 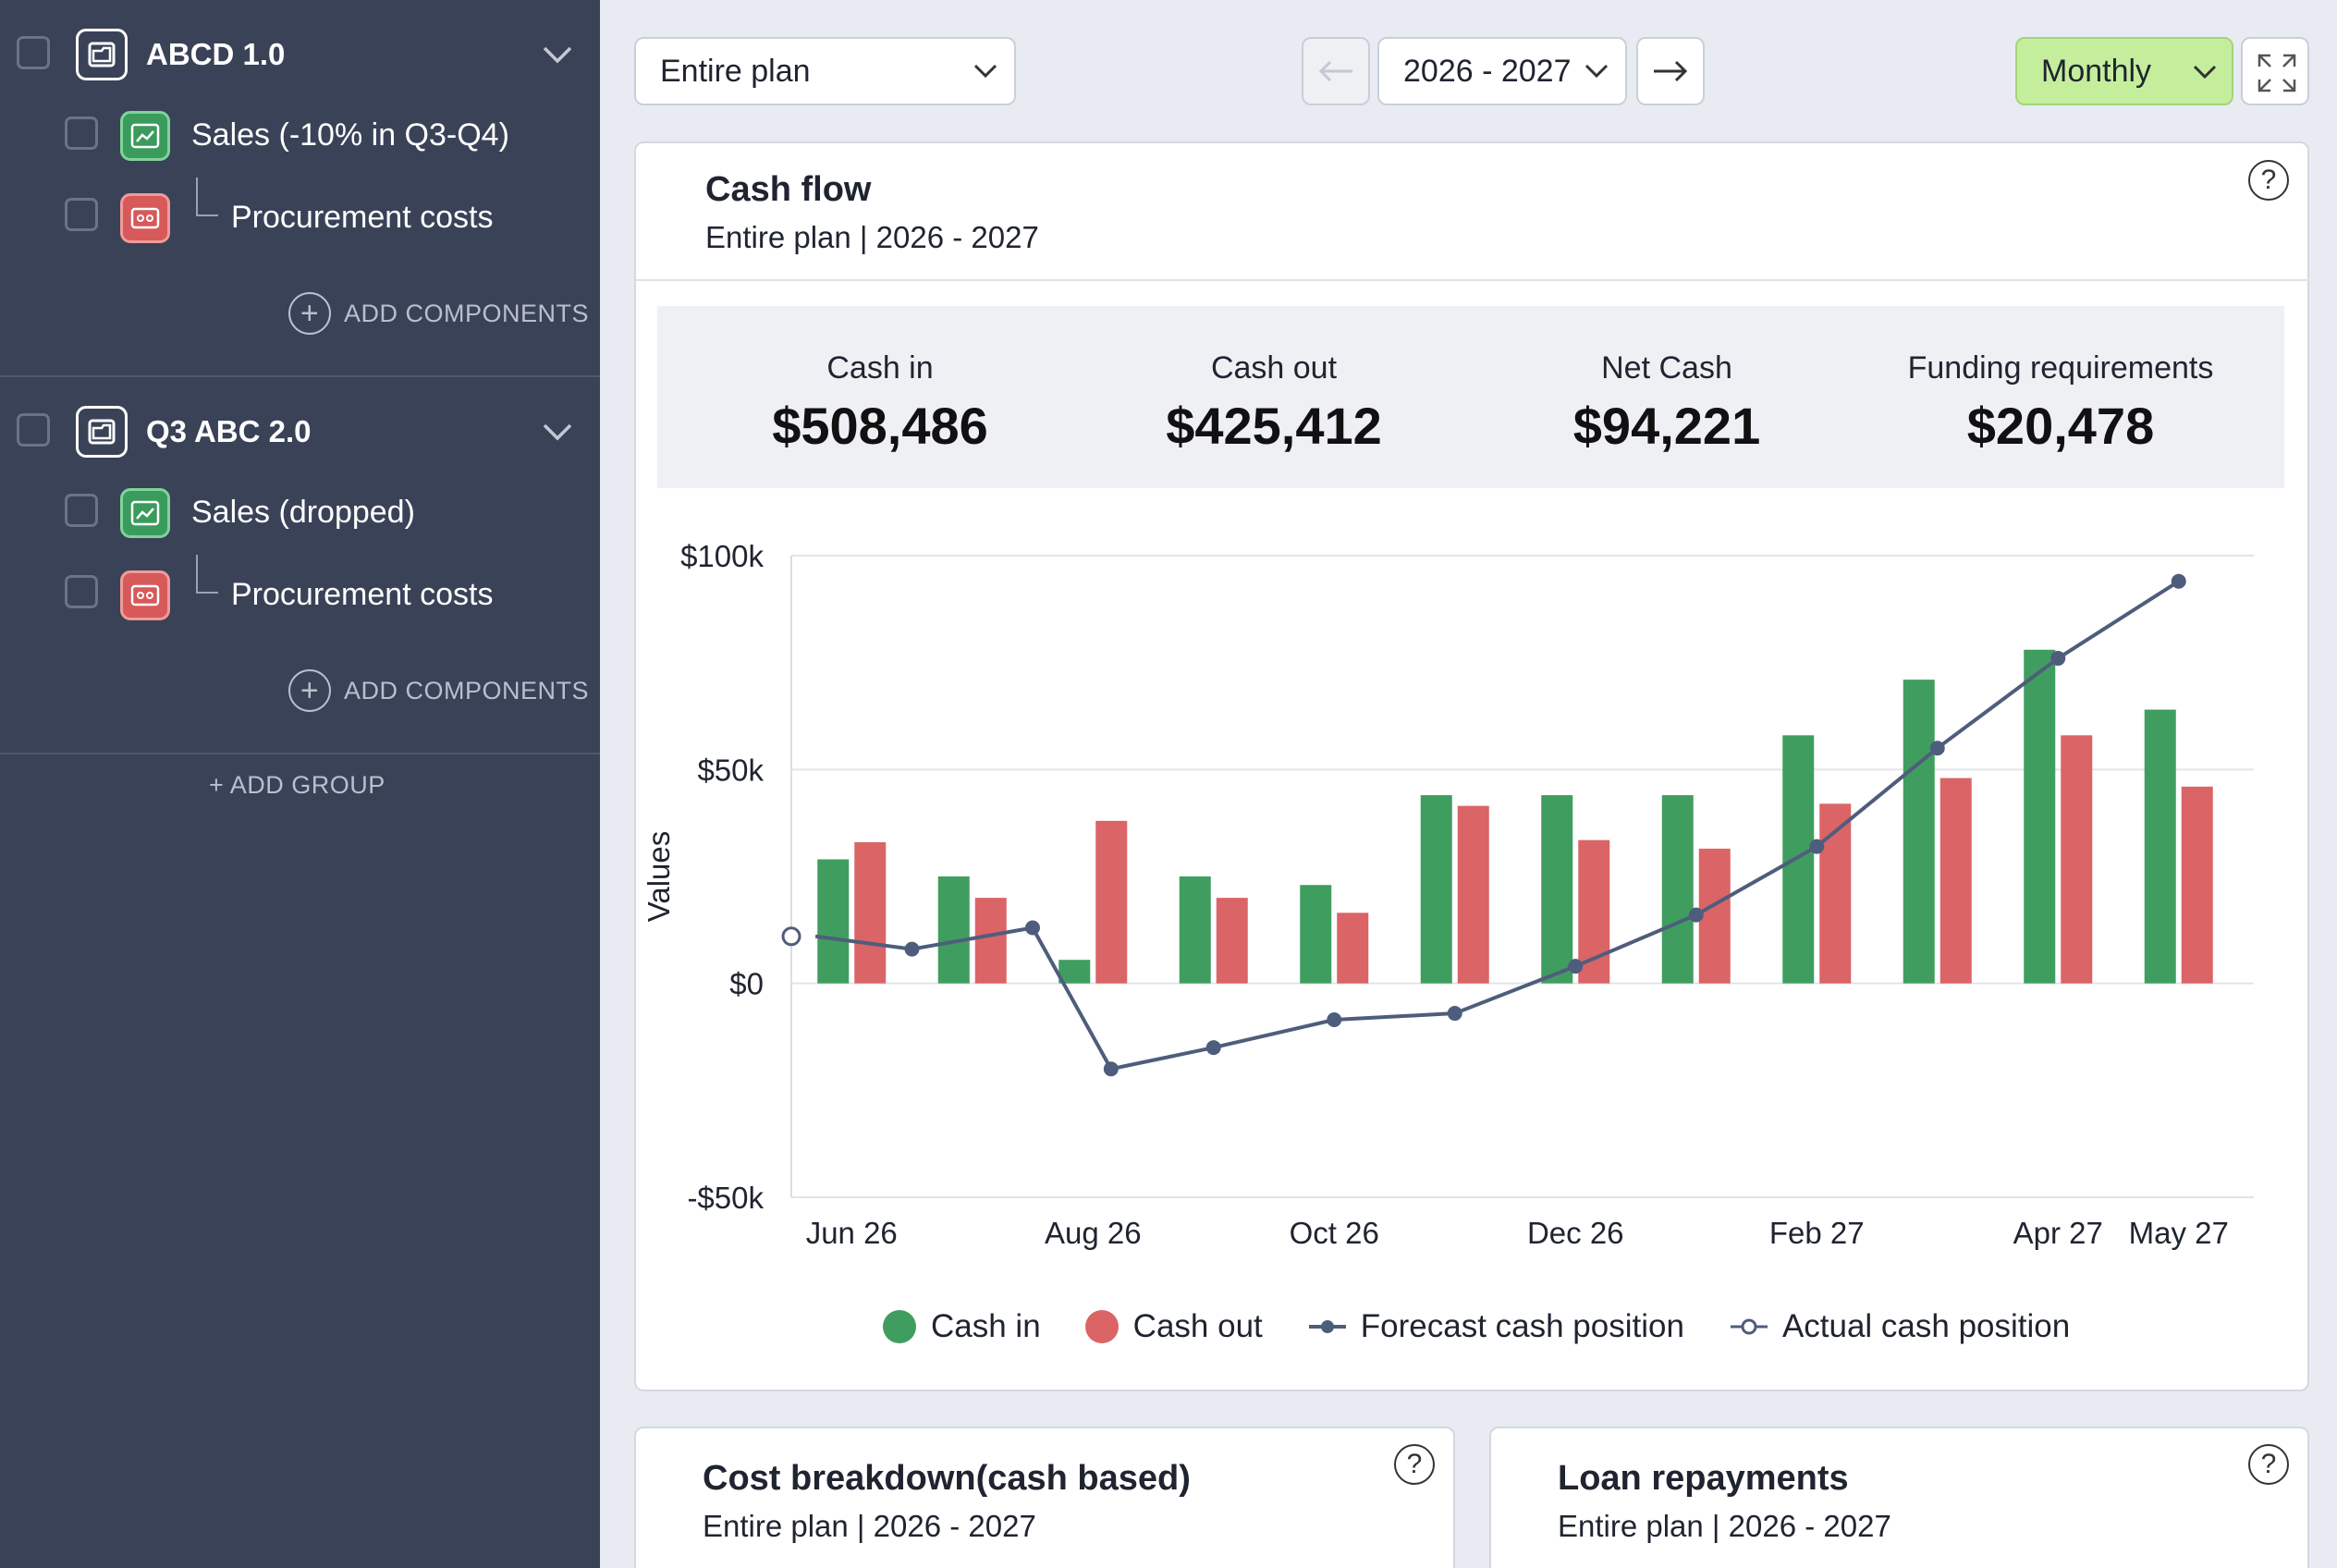 What do you see at coordinates (1093, 1233) in the screenshot?
I see `x-tick-label: Aug 26` at bounding box center [1093, 1233].